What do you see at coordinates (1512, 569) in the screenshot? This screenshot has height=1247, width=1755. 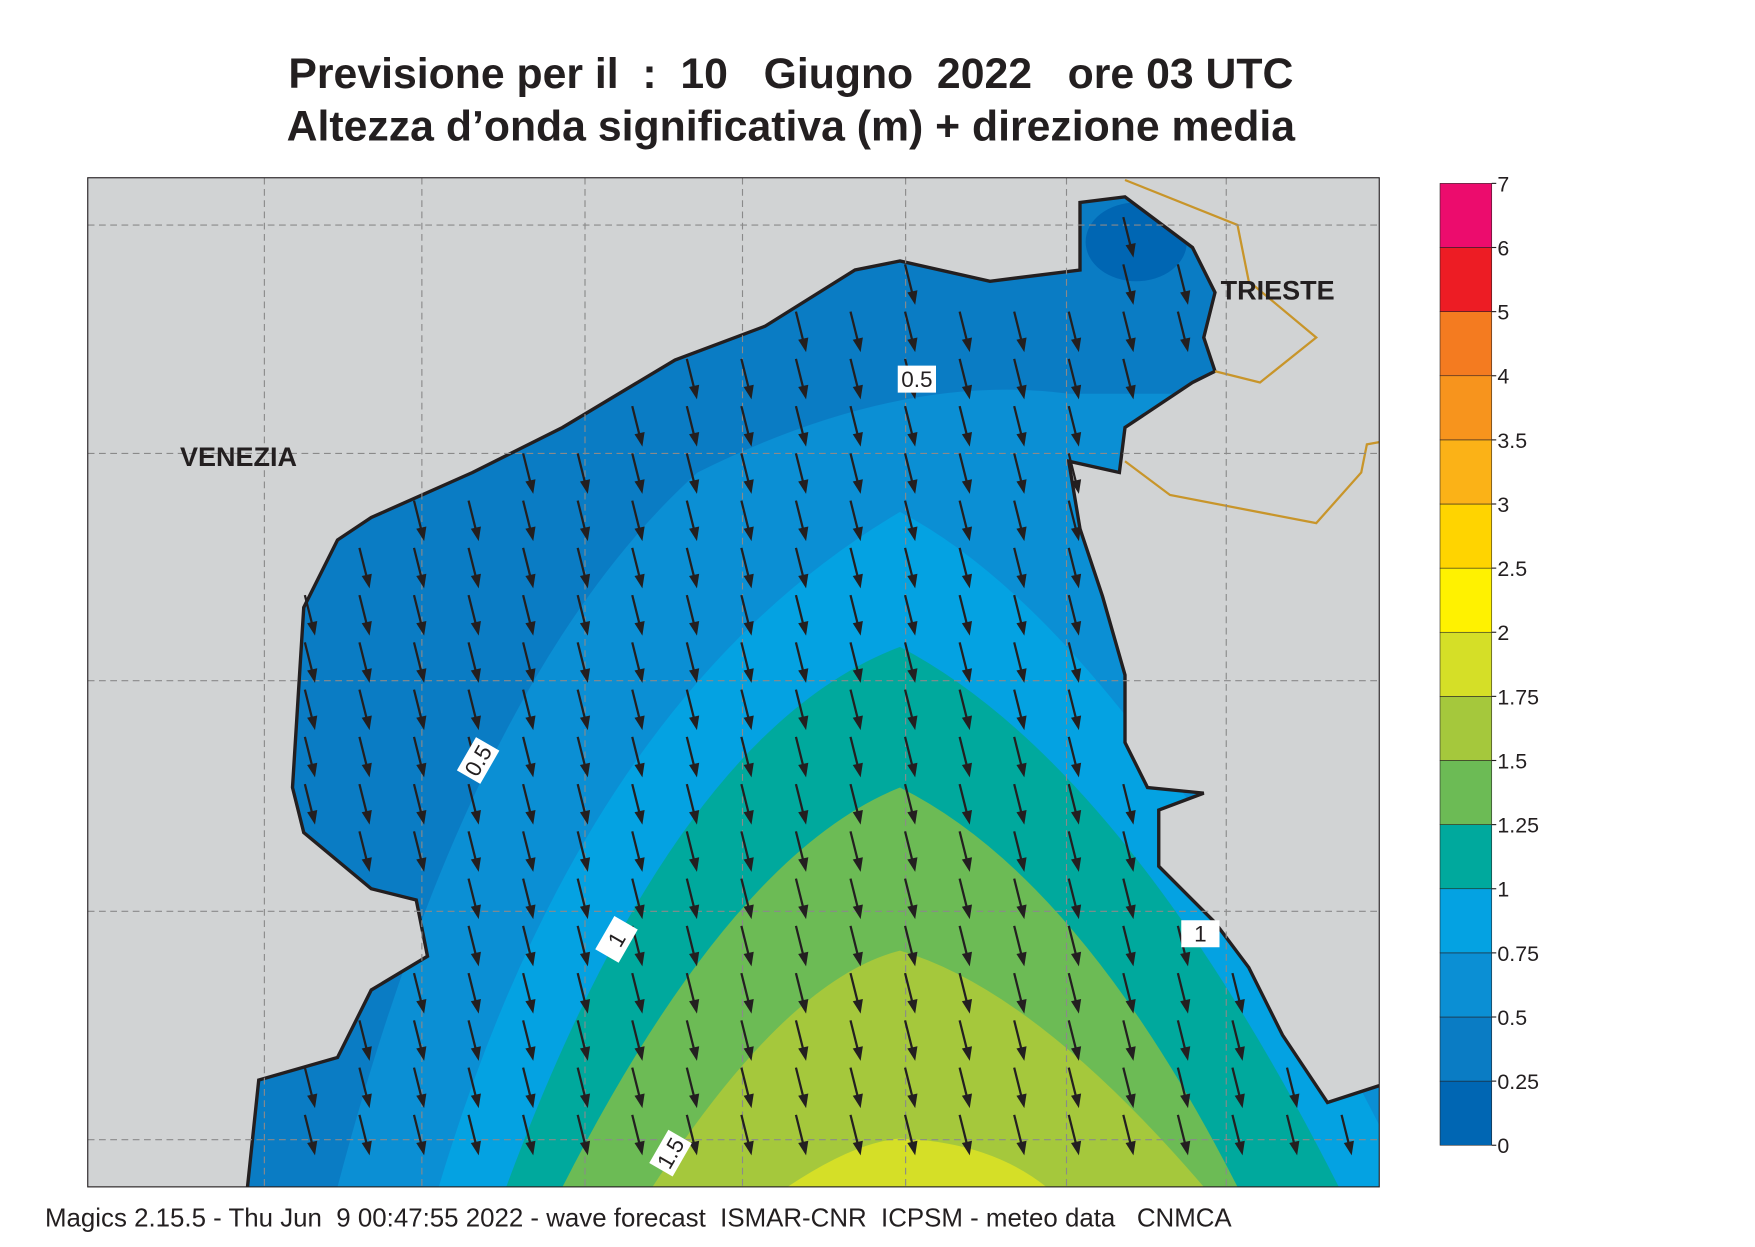 I see `colorbar-label: 2.5` at bounding box center [1512, 569].